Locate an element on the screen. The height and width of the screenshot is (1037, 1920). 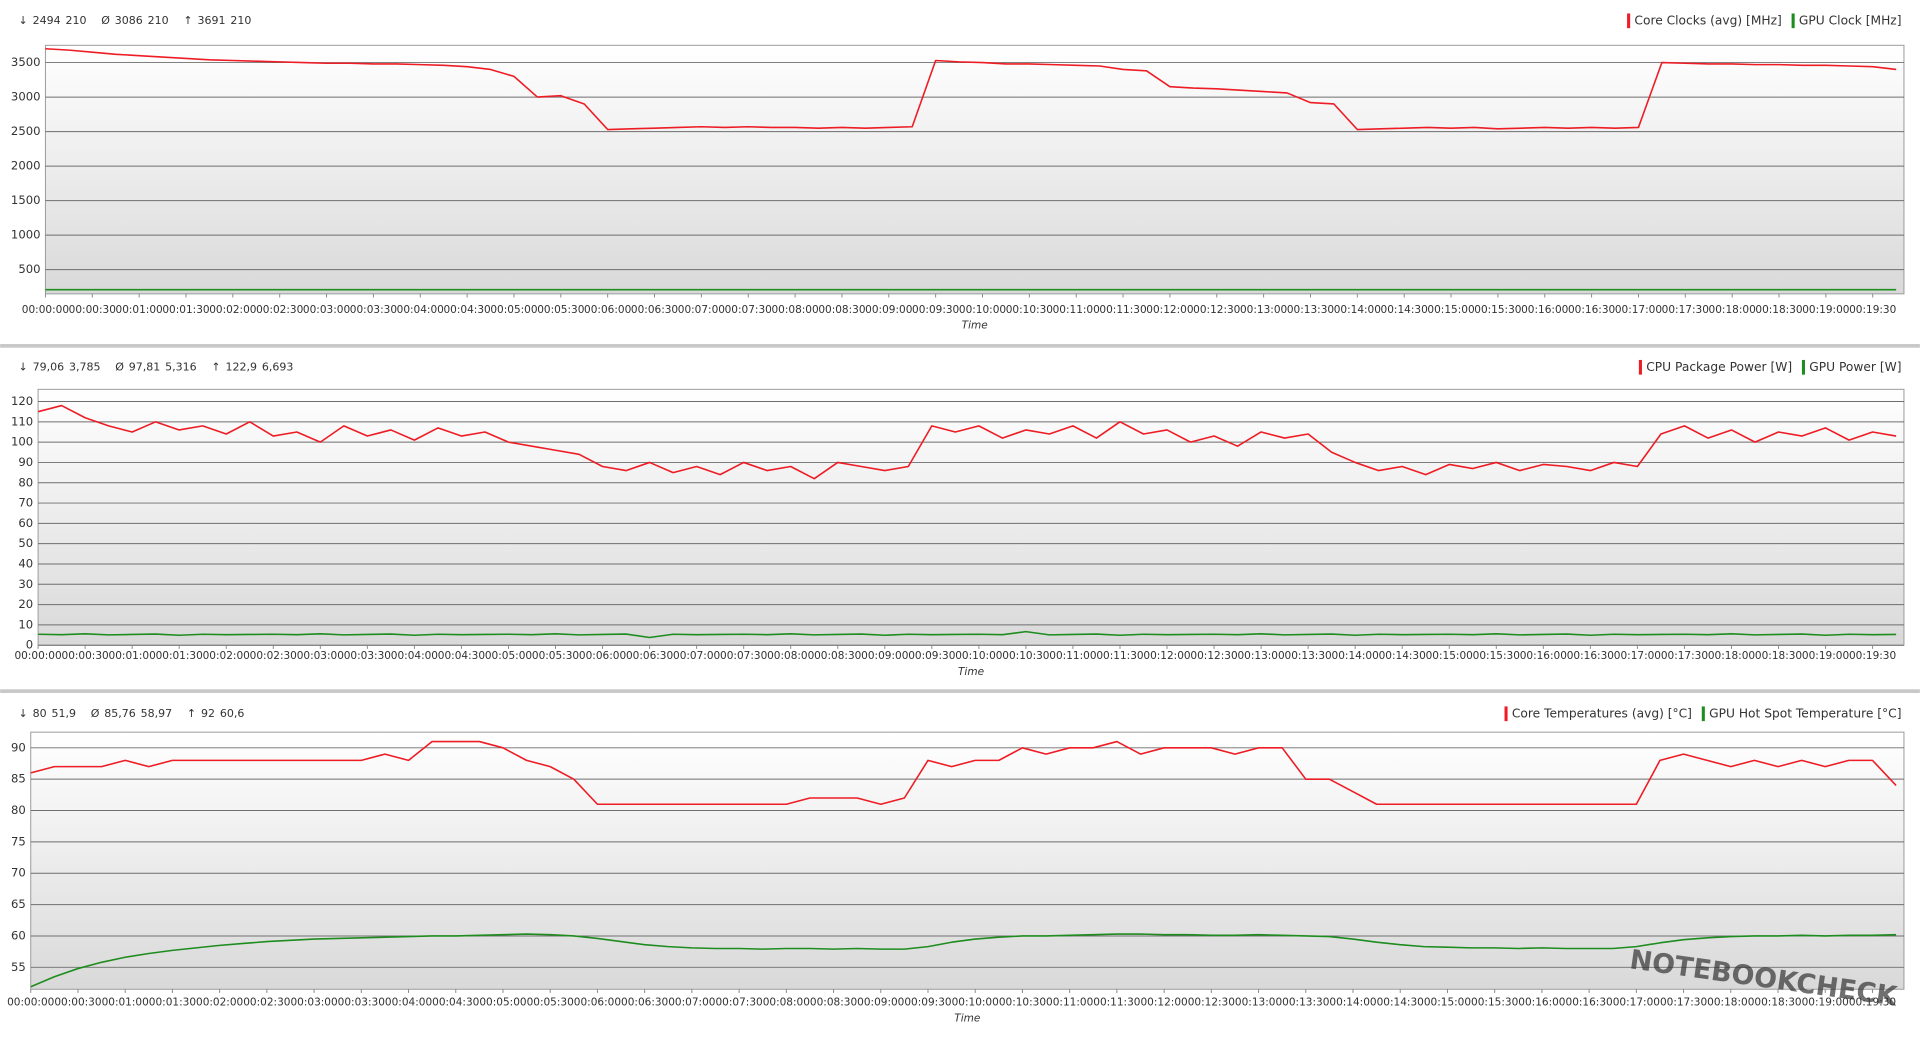
stat-value: 122,9 is located at coordinates (240, 366).